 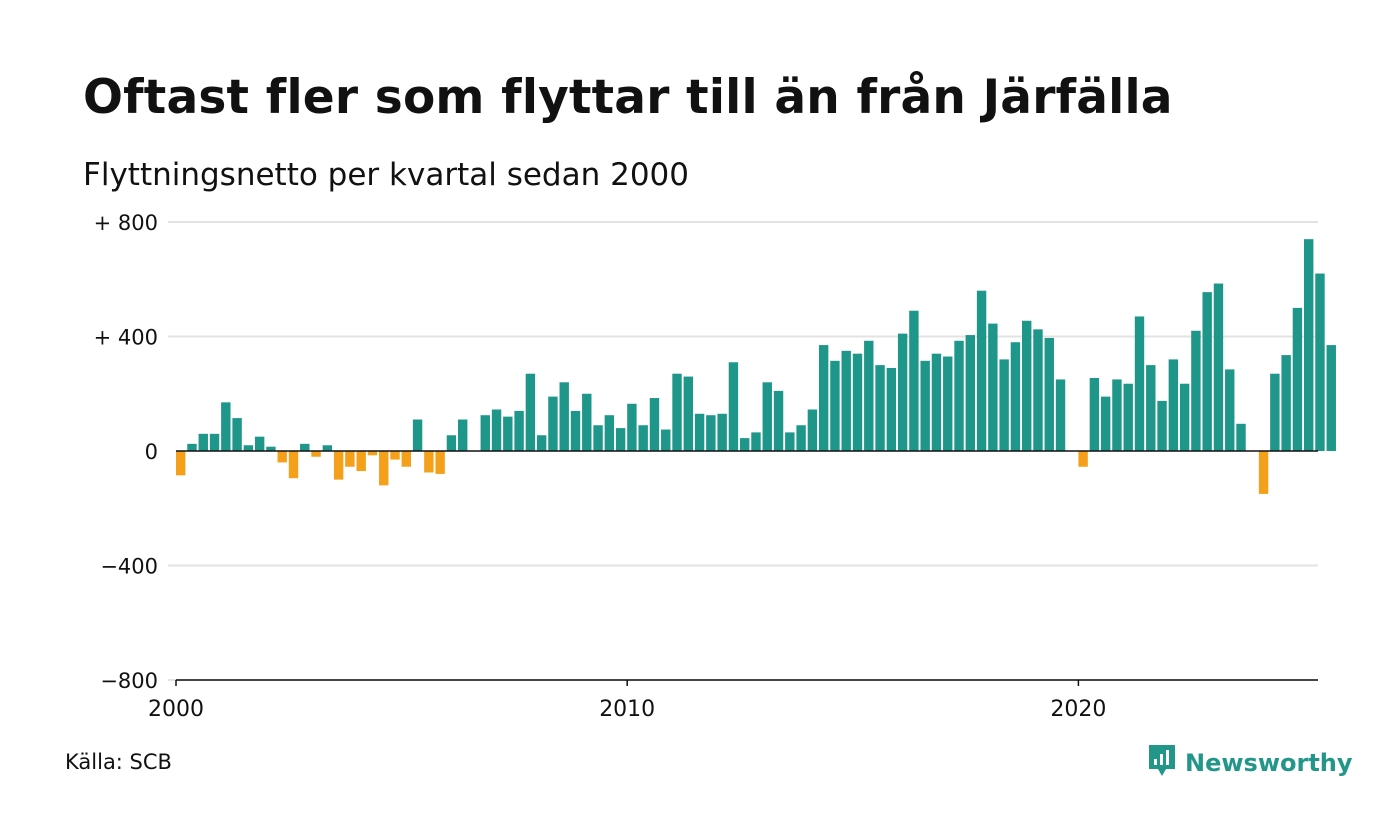 What do you see at coordinates (1269, 763) in the screenshot?
I see `brand-name: Newsworthy` at bounding box center [1269, 763].